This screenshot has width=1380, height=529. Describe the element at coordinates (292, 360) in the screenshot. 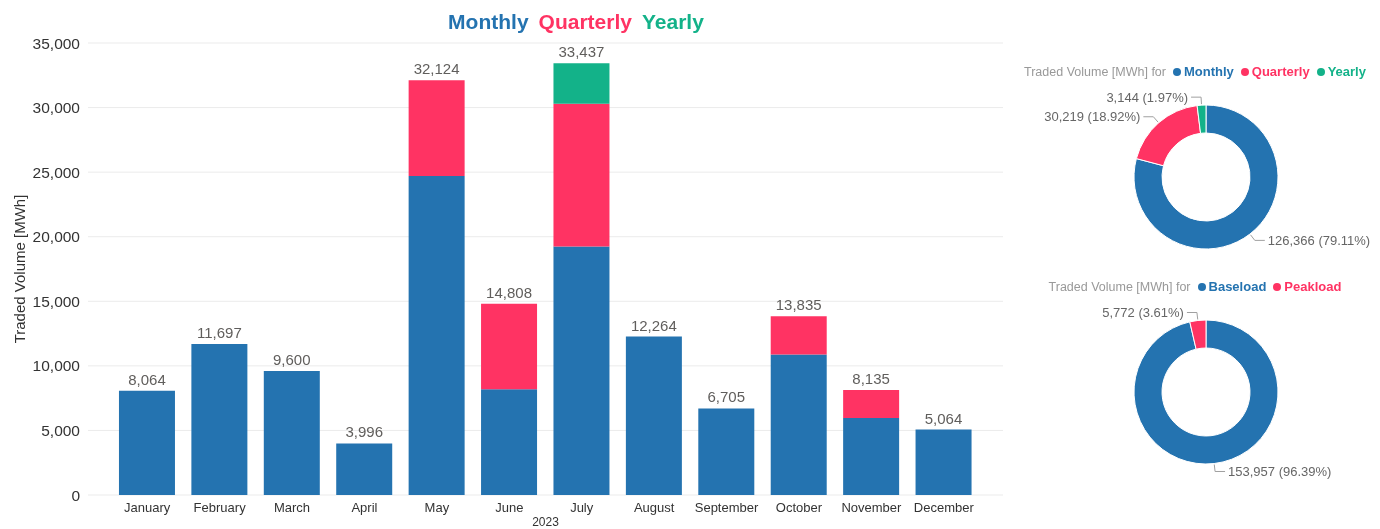

I see `total-label: 9,600` at that location.